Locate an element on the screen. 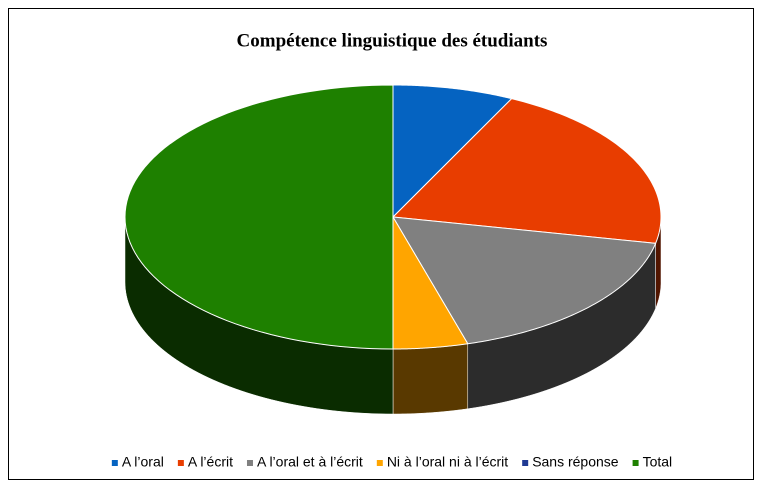 Image resolution: width=763 pixels, height=487 pixels. legend-label: A l’oral is located at coordinates (143, 462).